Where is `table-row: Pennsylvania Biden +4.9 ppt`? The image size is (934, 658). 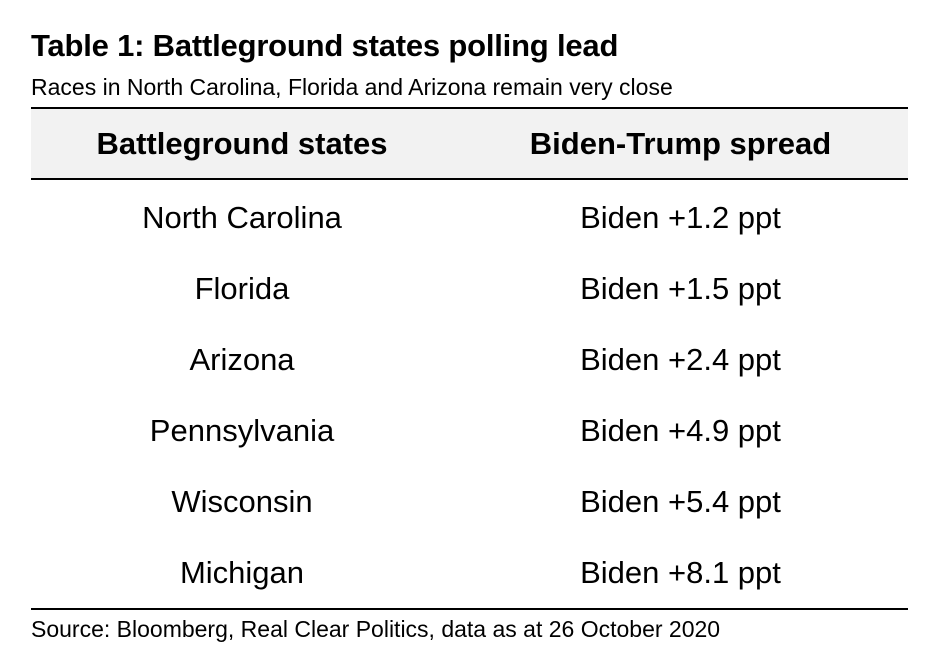
table-row: Pennsylvania Biden +4.9 ppt is located at coordinates (469, 430).